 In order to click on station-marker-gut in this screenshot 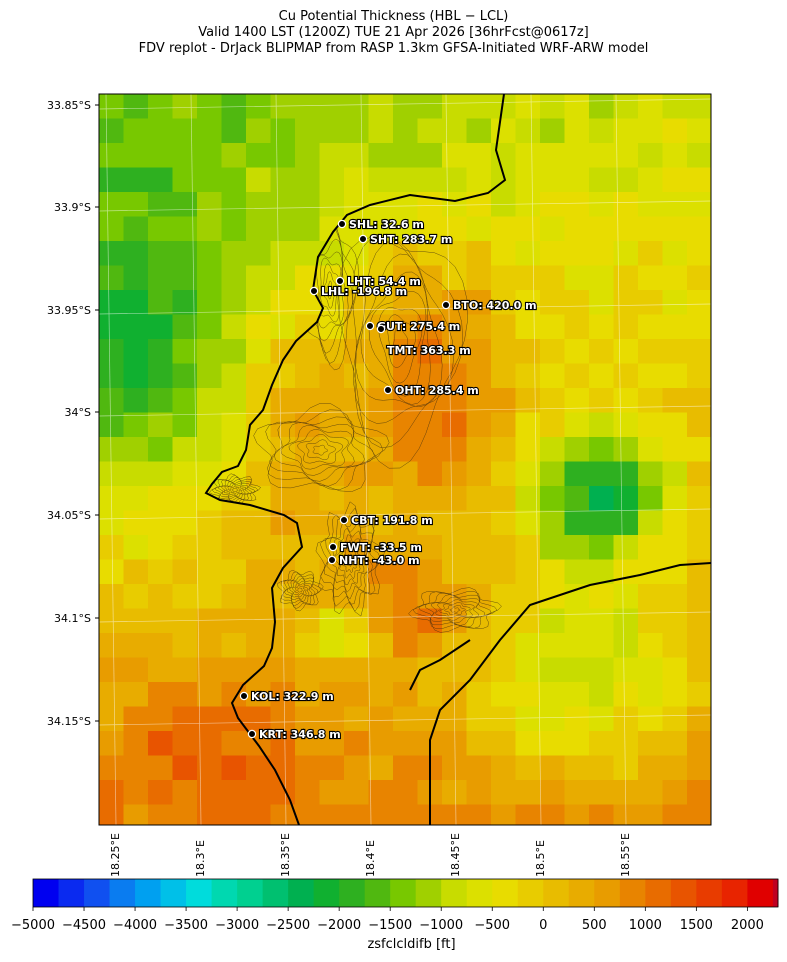, I will do `click(370, 326)`.